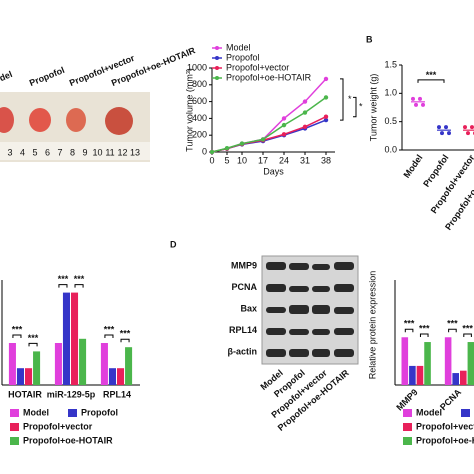 The height and width of the screenshot is (474, 474). Describe the element at coordinates (390, 93) in the screenshot. I see `y-tick-label: 1.0` at that location.